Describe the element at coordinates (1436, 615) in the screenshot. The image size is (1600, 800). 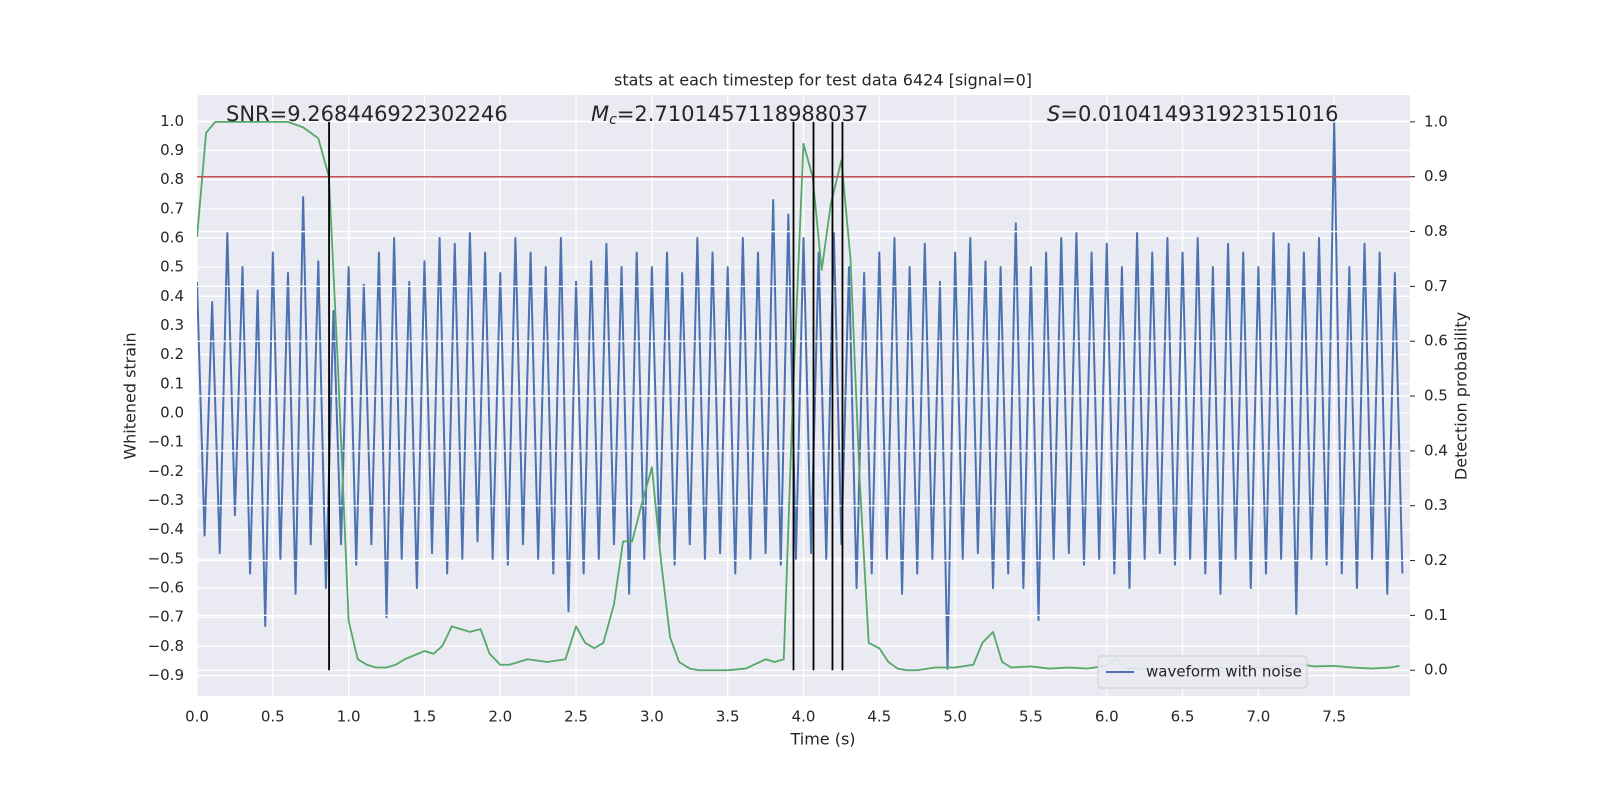
I see `y2-tick-label: 0.1` at that location.